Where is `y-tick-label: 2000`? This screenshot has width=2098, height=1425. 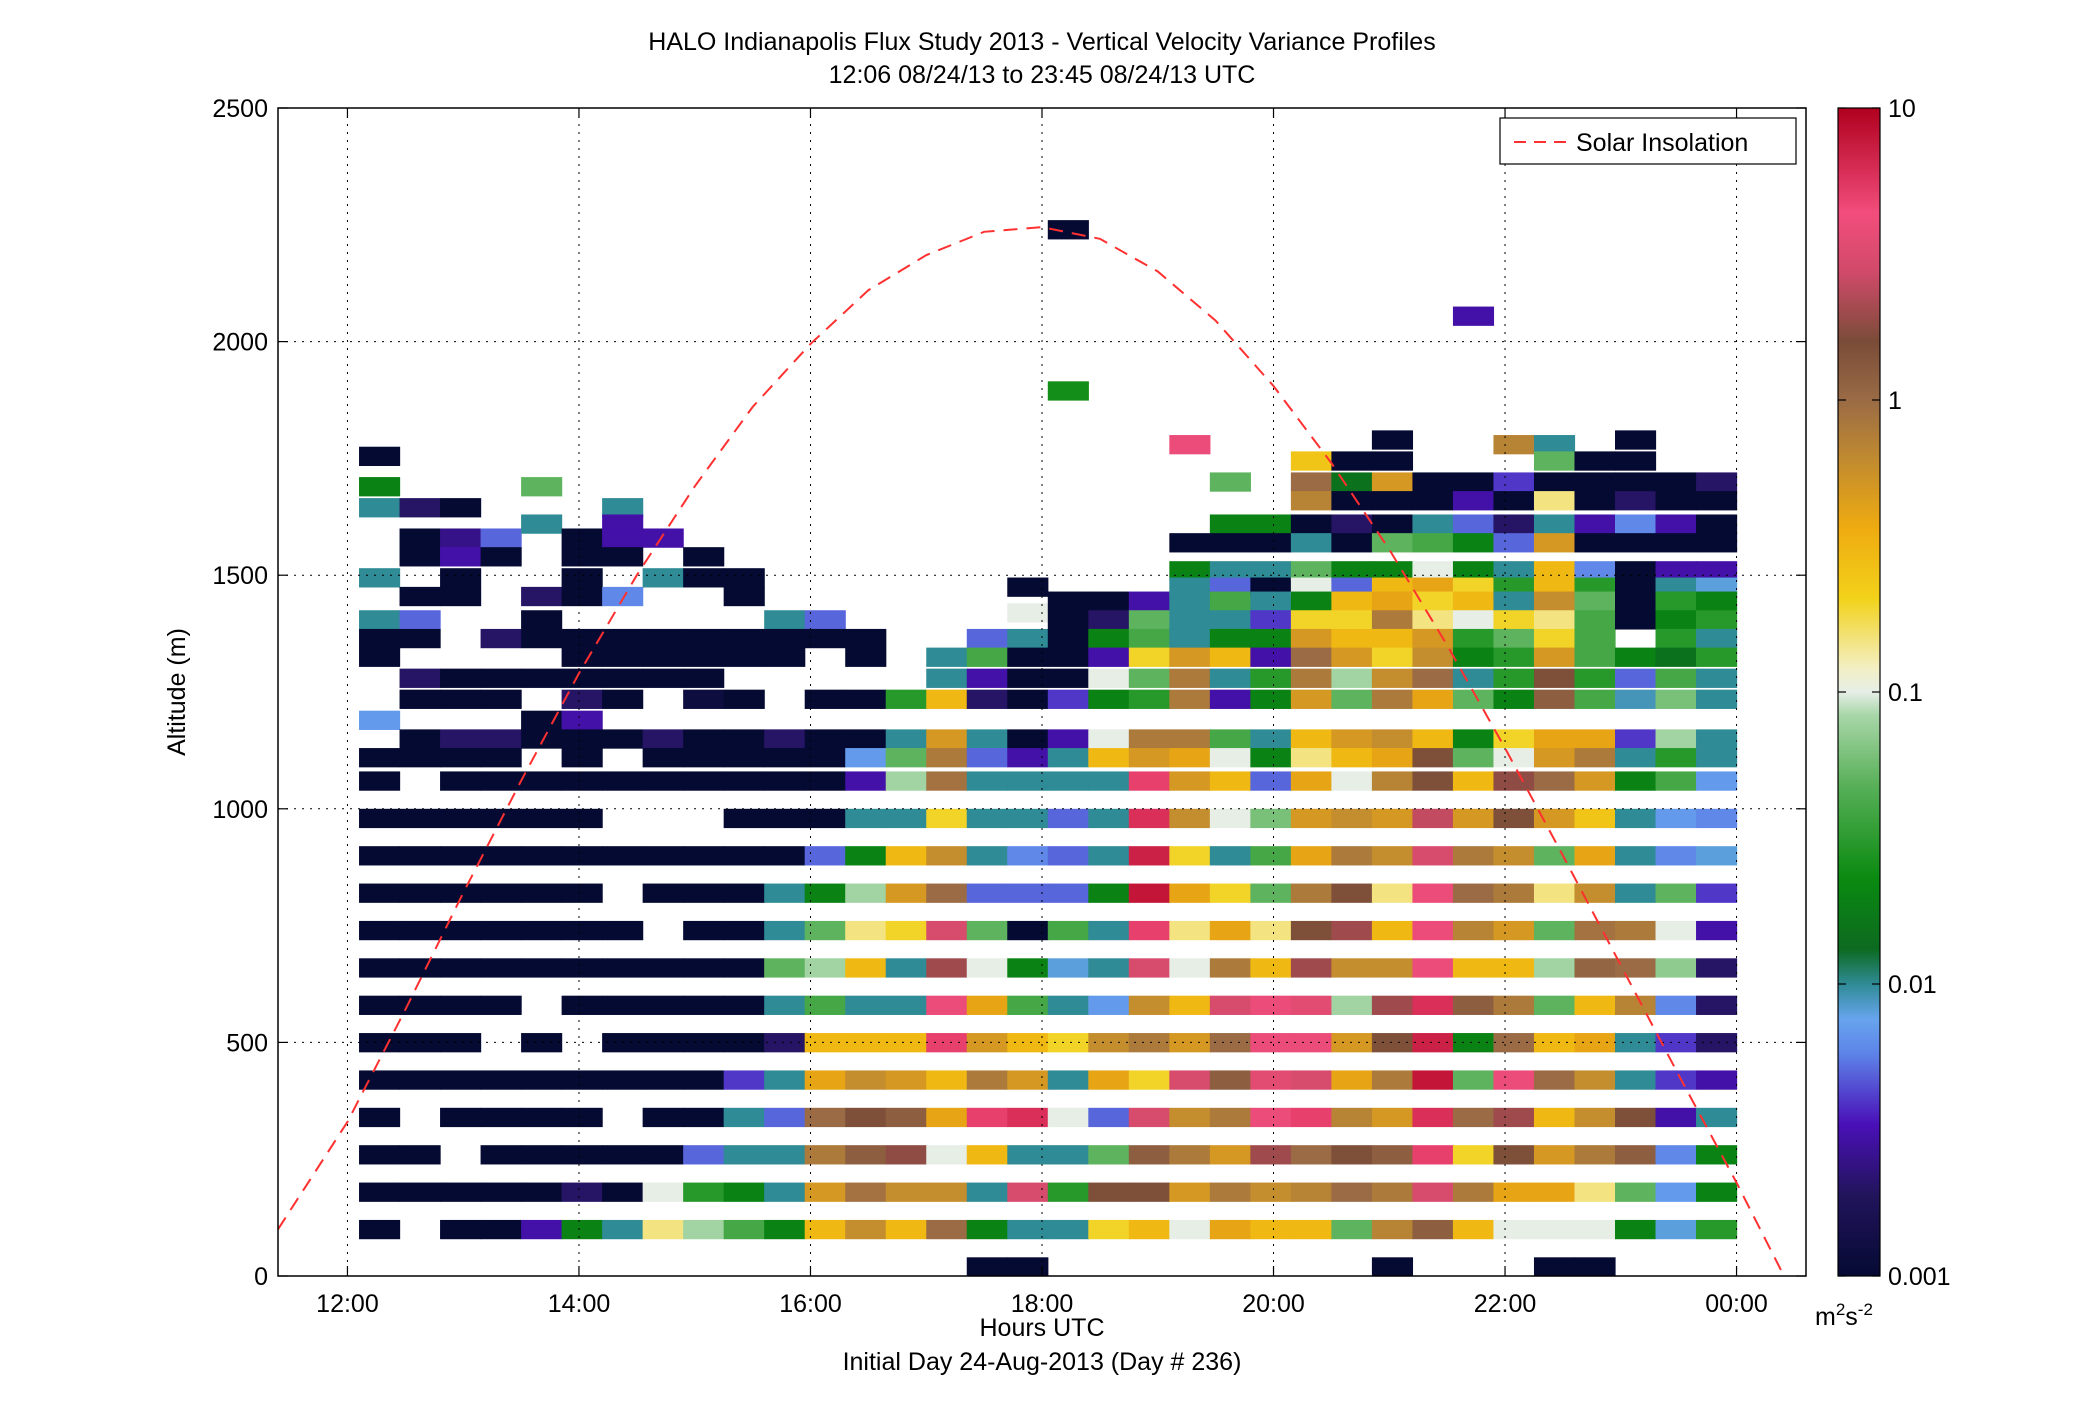
y-tick-label: 2000 is located at coordinates (240, 343).